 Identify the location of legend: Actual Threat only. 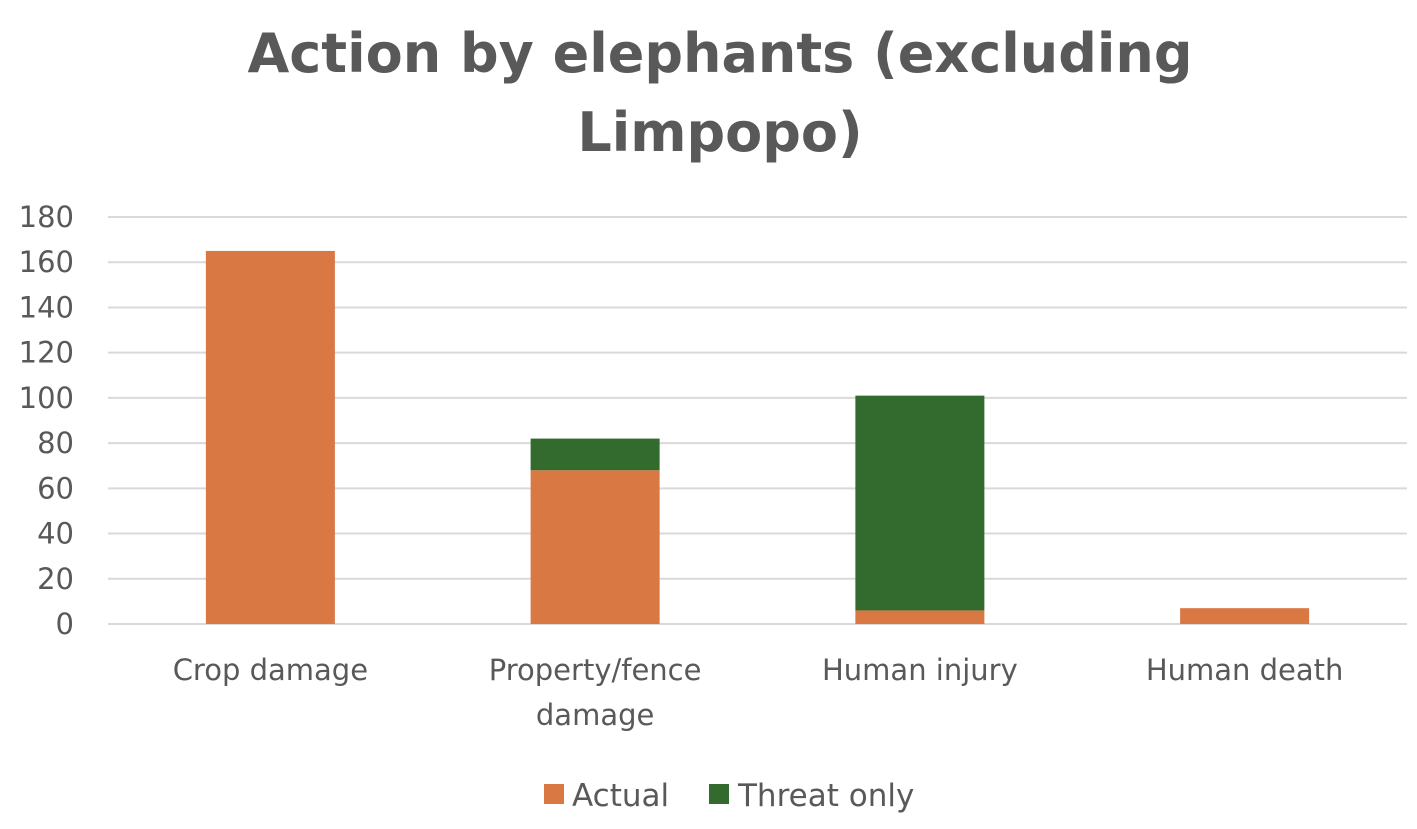
(729, 796).